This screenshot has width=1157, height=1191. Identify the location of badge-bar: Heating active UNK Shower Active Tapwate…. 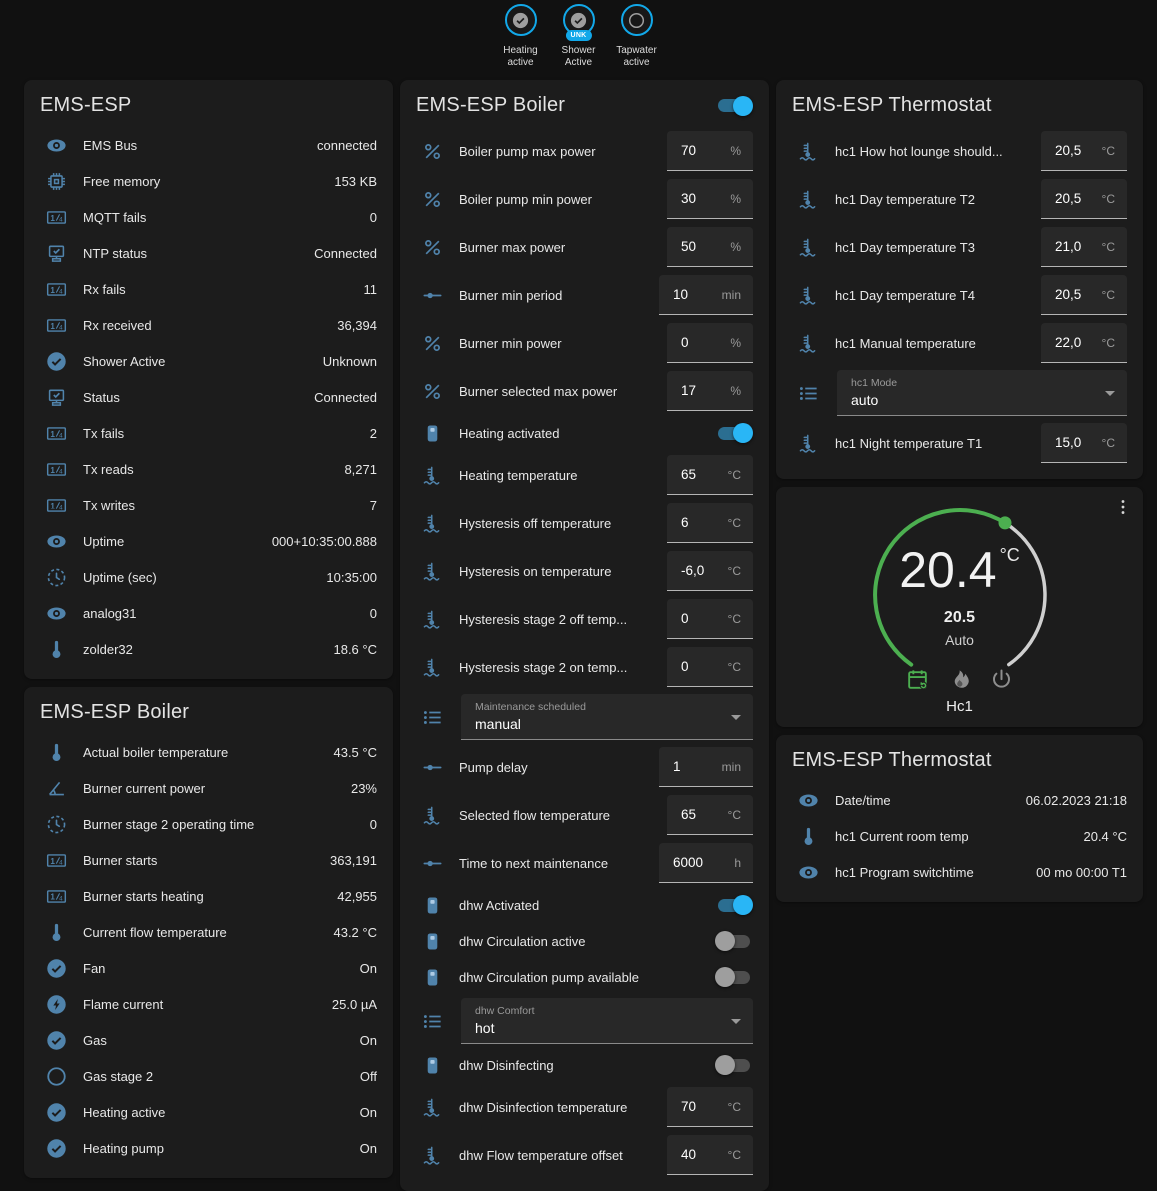
(578, 36).